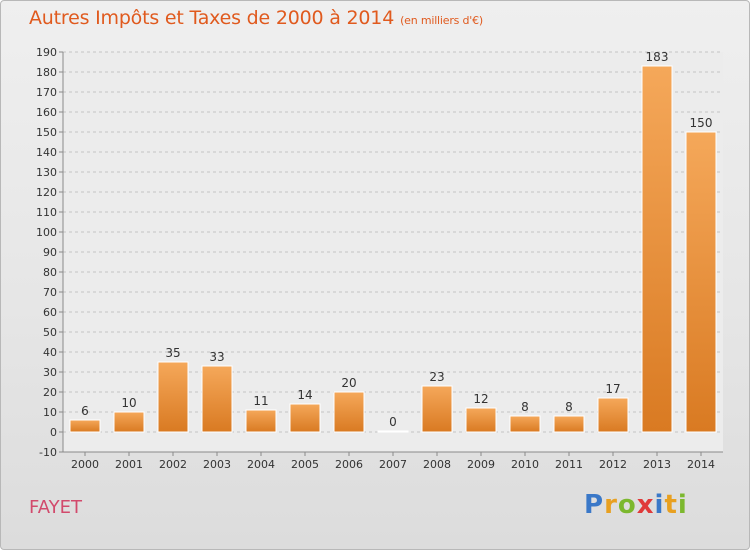 Image resolution: width=750 pixels, height=550 pixels. Describe the element at coordinates (46, 172) in the screenshot. I see `y-tick-label: 130` at that location.